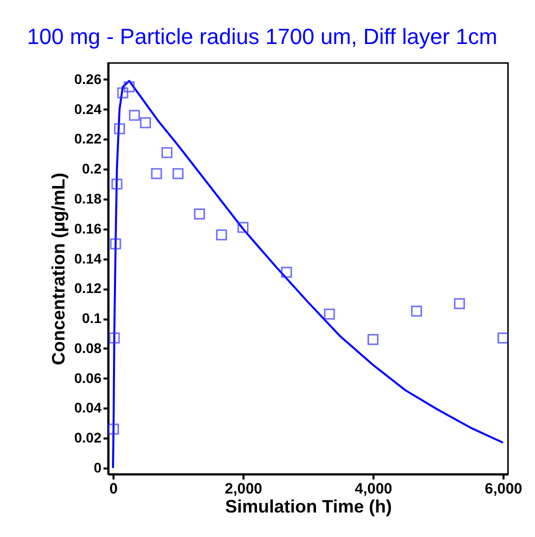  What do you see at coordinates (88, 288) in the screenshot?
I see `y-tick-label: 0.12` at bounding box center [88, 288].